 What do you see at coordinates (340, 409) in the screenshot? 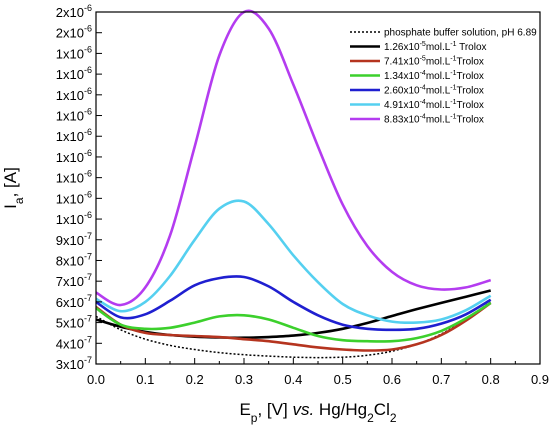
I see `x-axis-title-ref-a: Hg/Hg` at bounding box center [340, 409].